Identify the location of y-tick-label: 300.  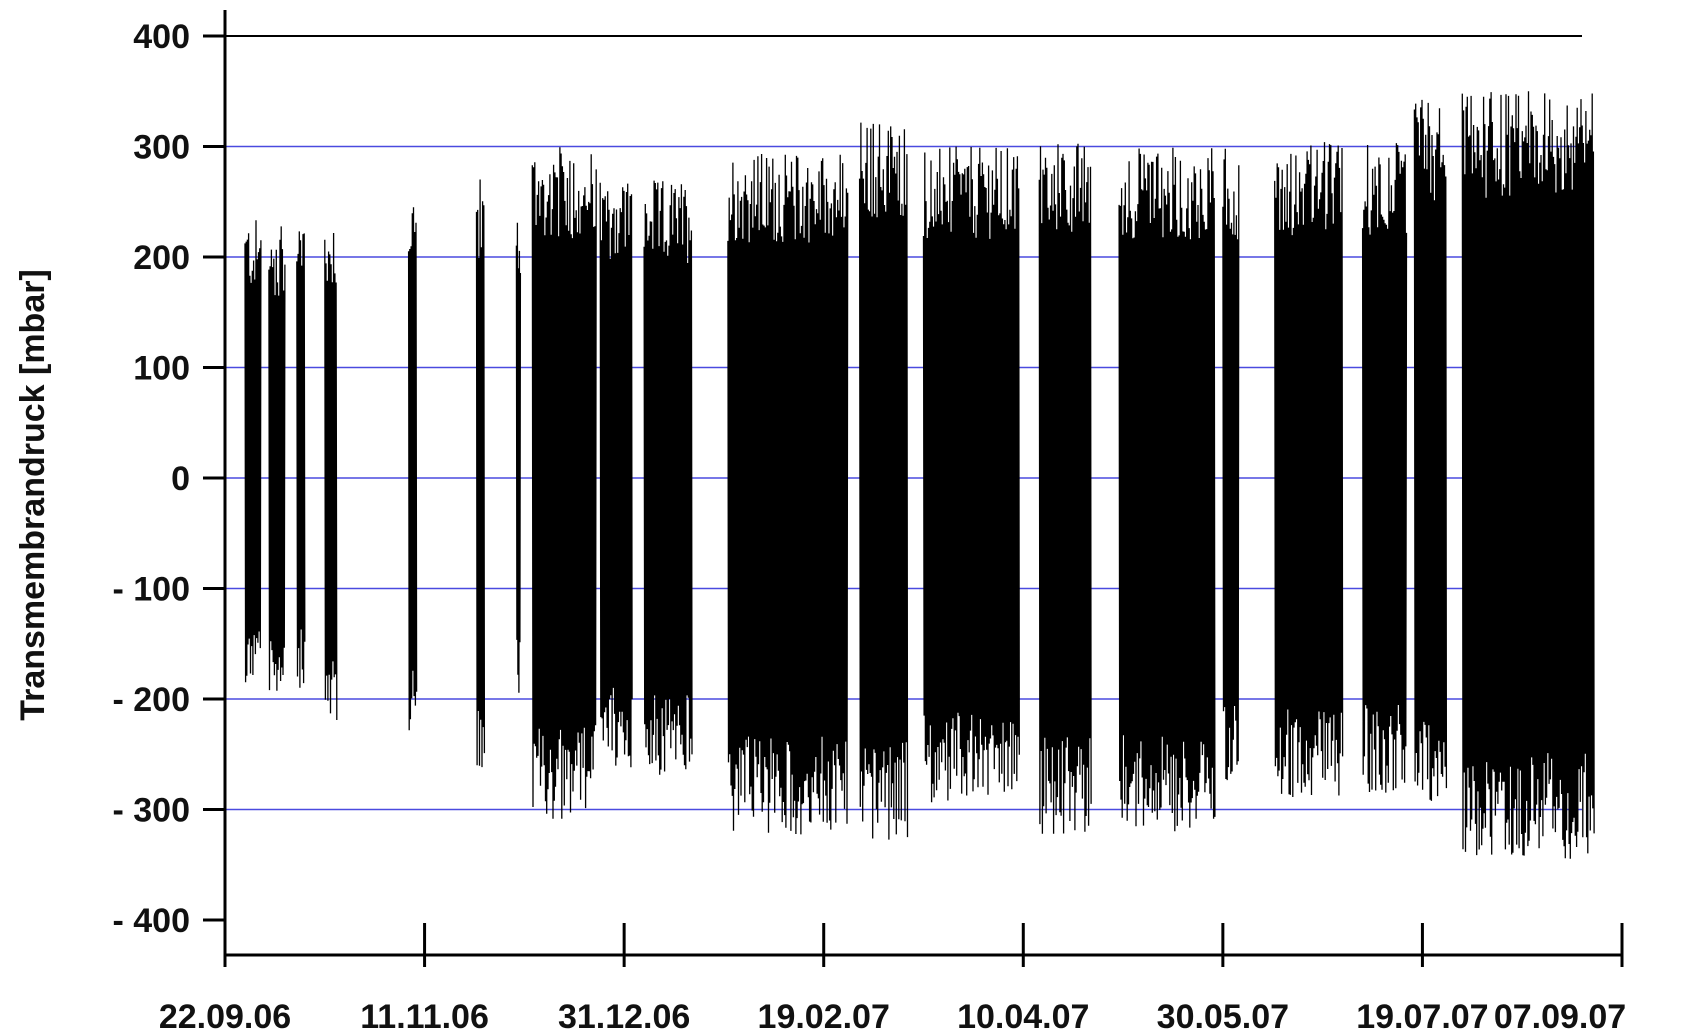
(161, 148).